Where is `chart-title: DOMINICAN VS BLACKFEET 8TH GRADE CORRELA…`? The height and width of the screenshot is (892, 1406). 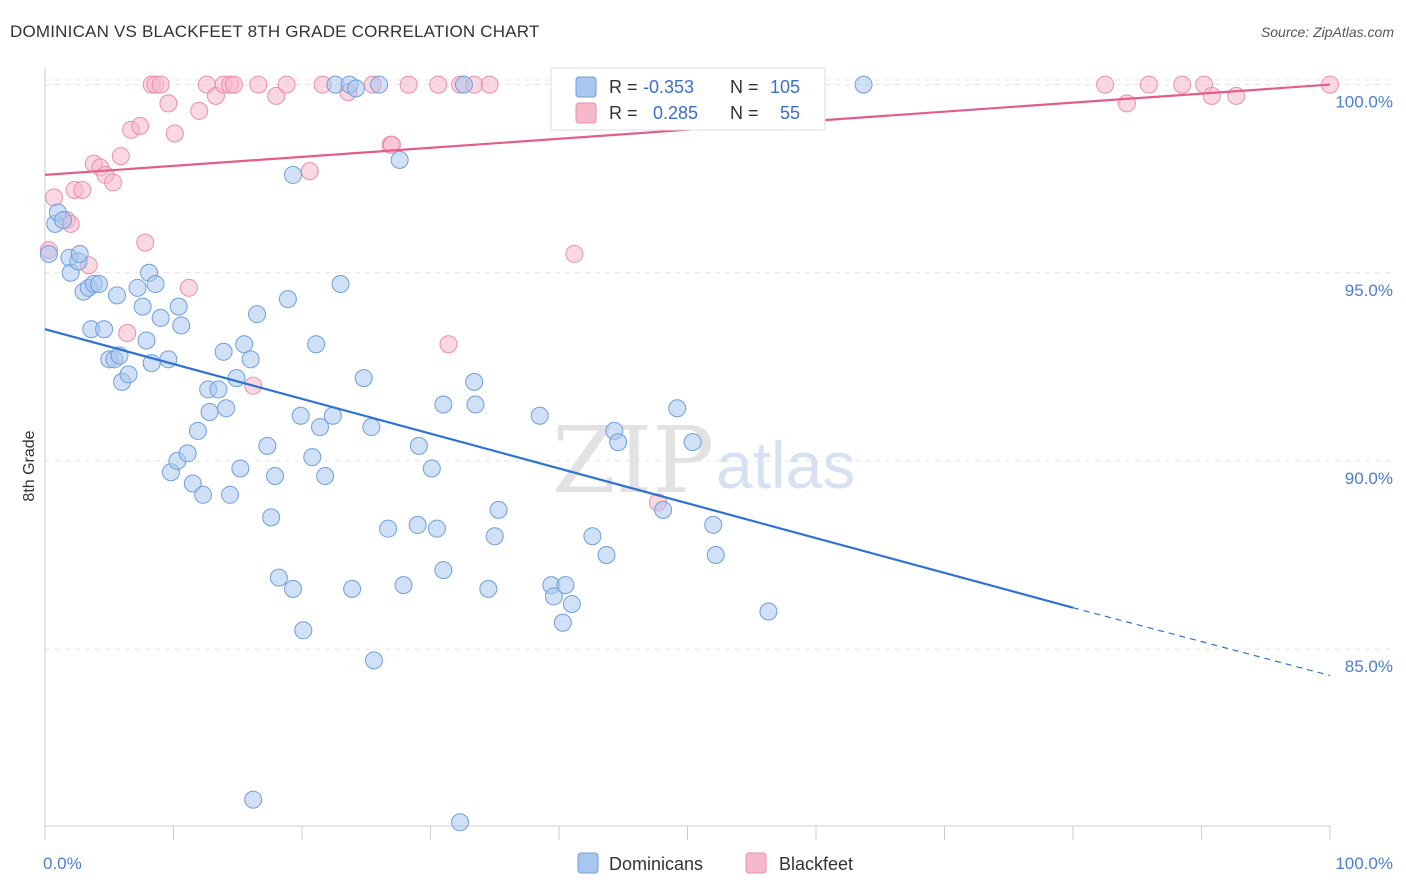
chart-title: DOMINICAN VS BLACKFEET 8TH GRADE CORRELA… is located at coordinates (275, 31).